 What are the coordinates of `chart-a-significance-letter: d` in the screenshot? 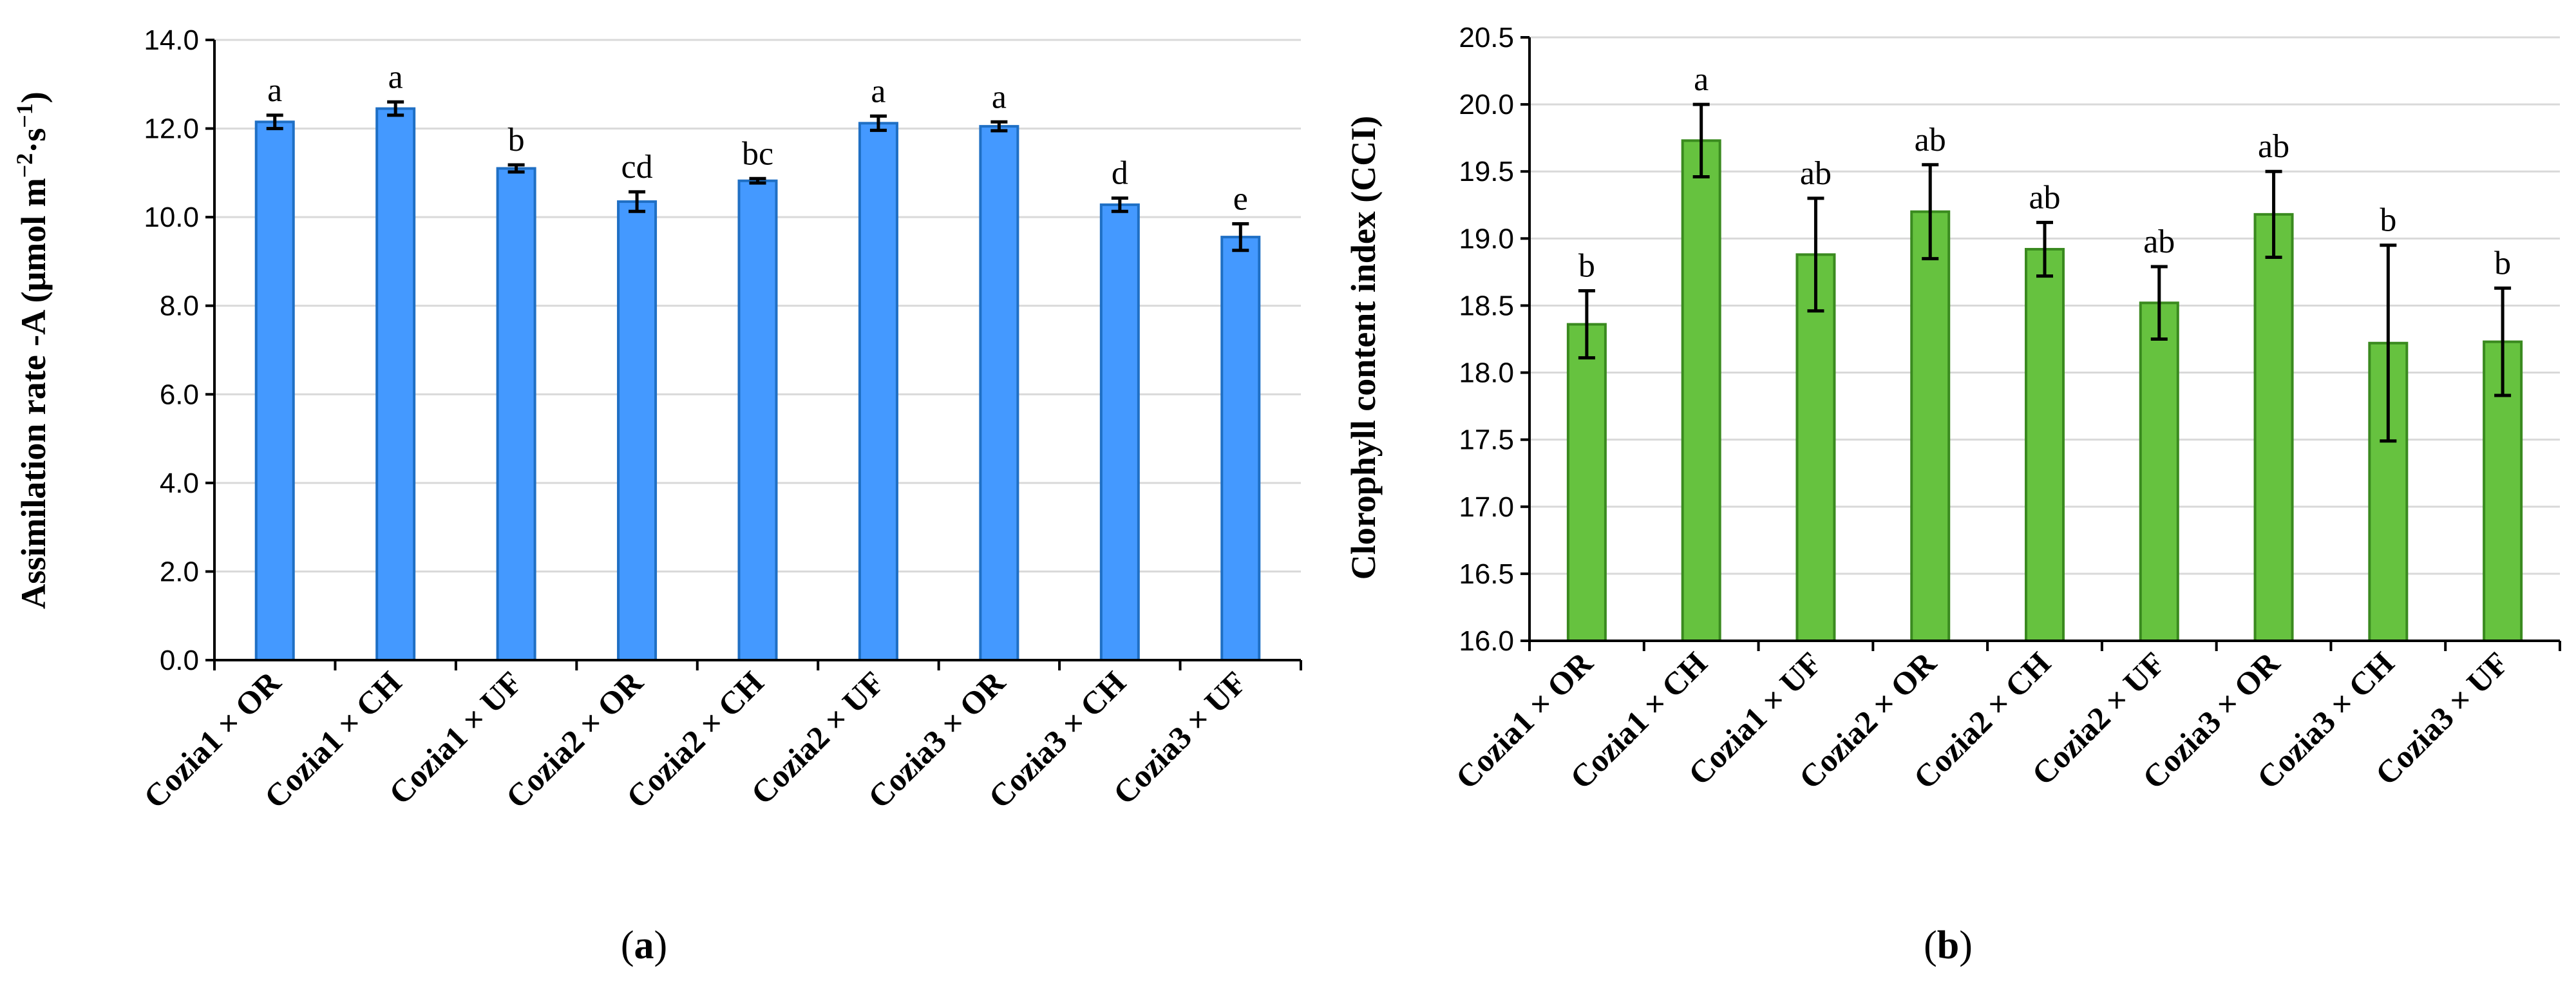 It's located at (1120, 173).